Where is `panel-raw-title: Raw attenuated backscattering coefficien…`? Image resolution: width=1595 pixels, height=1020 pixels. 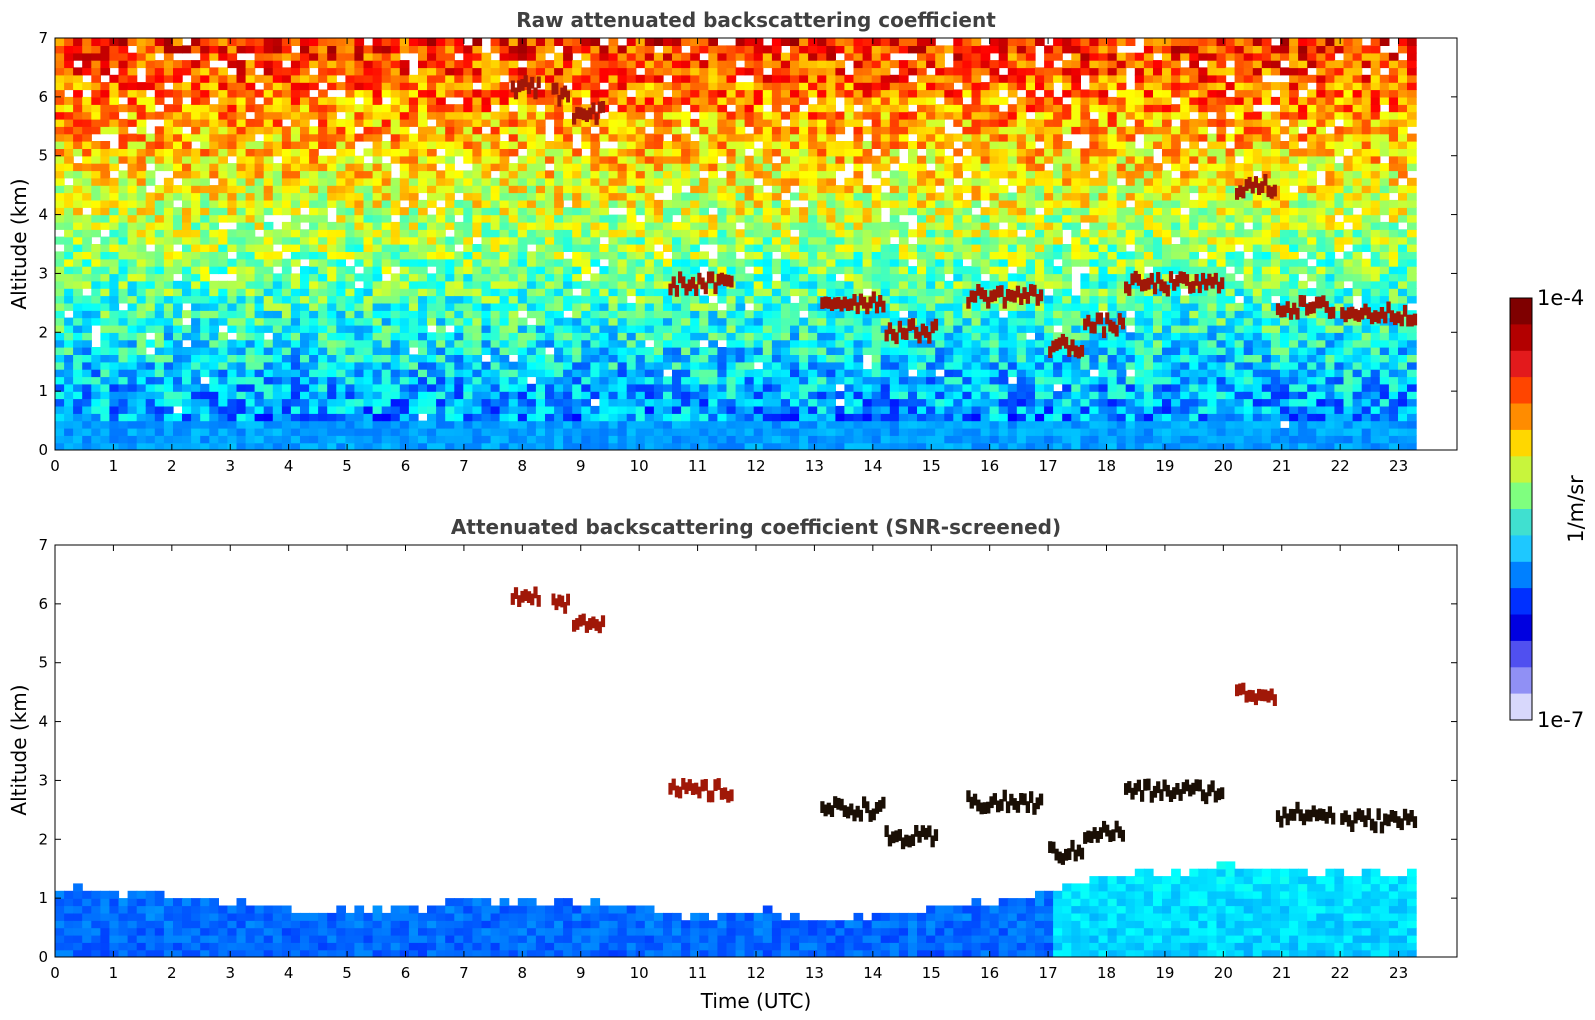 panel-raw-title: Raw attenuated backscattering coefficien… is located at coordinates (756, 20).